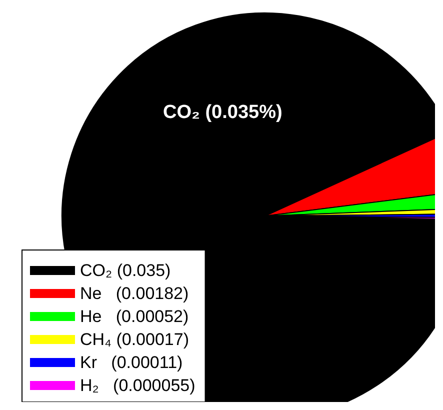 Image resolution: width=443 pixels, height=410 pixels. I want to click on text: CO₂ (0.035%), so click(222, 112).